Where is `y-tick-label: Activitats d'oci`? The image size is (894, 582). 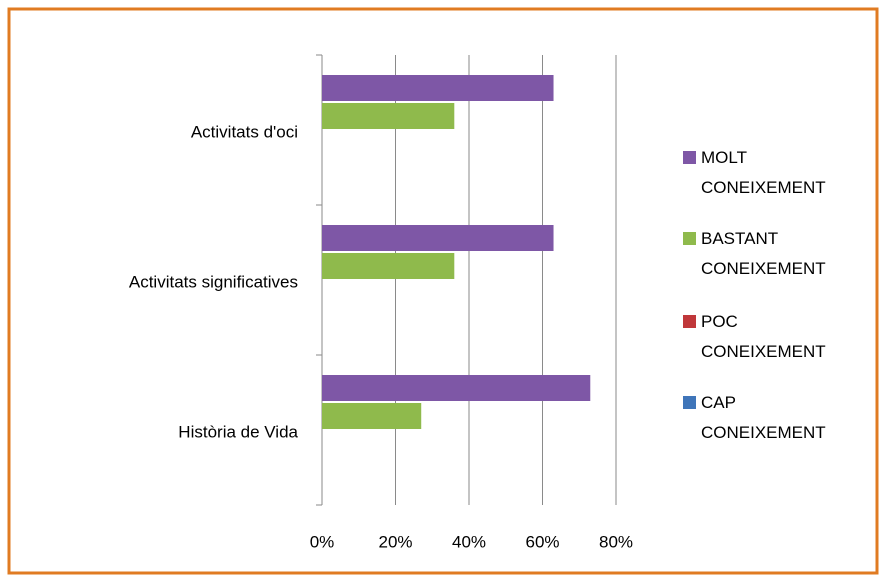 y-tick-label: Activitats d'oci is located at coordinates (244, 131).